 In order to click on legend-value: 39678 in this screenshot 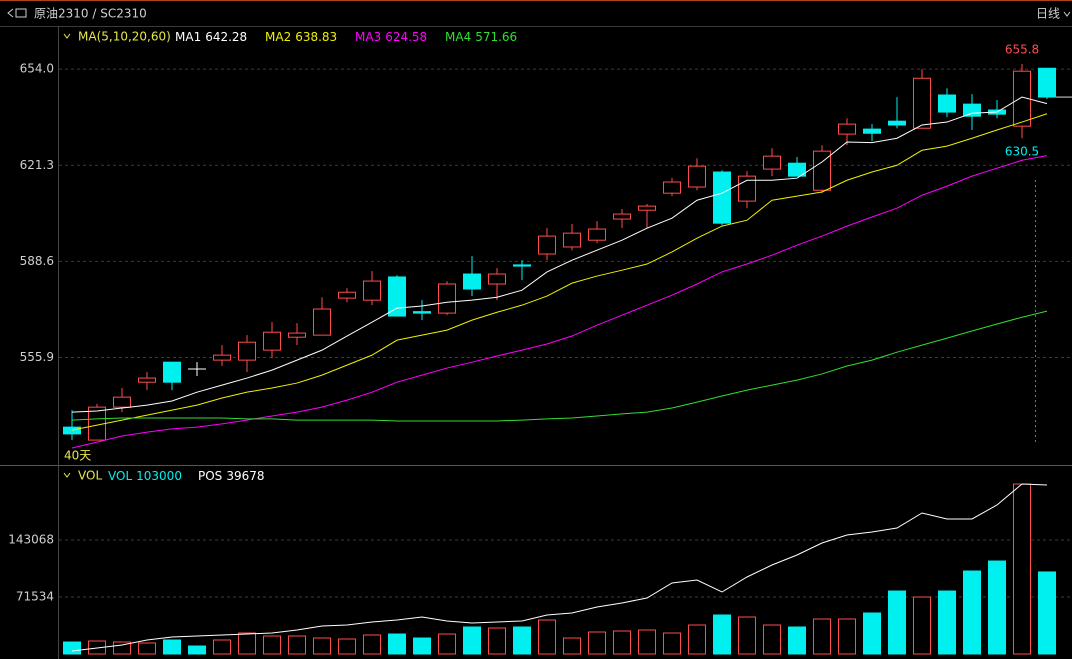, I will do `click(245, 476)`.